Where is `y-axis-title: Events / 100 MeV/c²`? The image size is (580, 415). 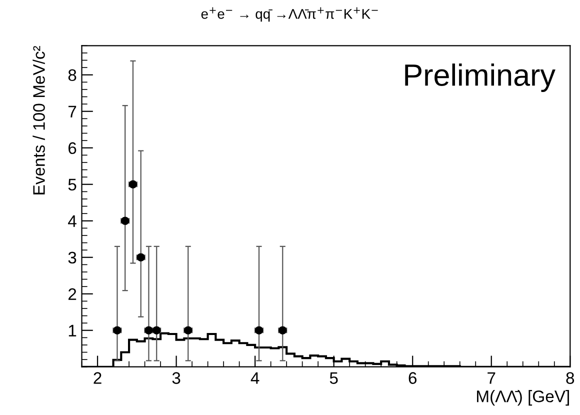 y-axis-title: Events / 100 MeV/c² is located at coordinates (38, 120).